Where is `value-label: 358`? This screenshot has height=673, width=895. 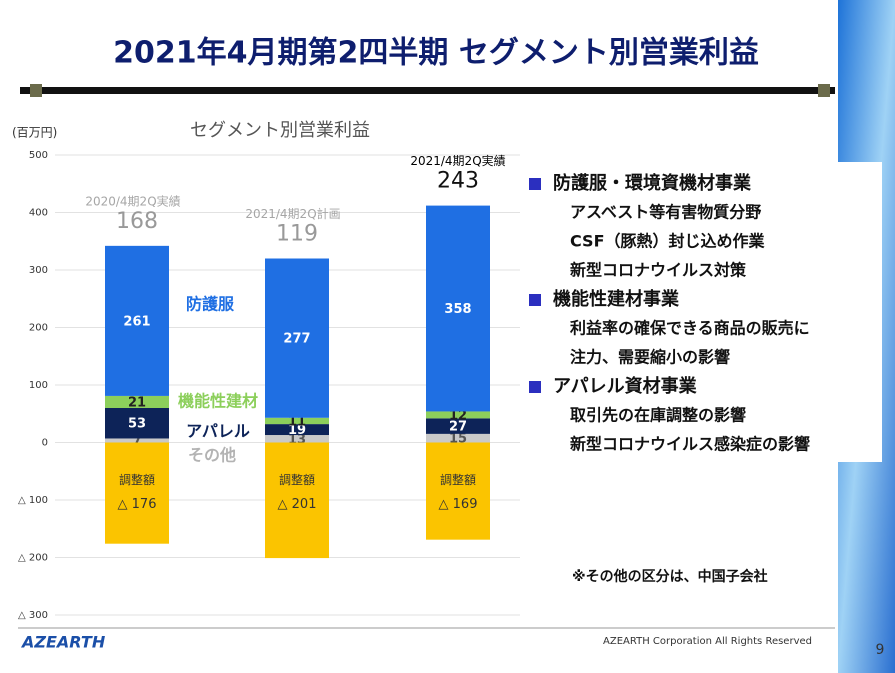 value-label: 358 is located at coordinates (457, 309).